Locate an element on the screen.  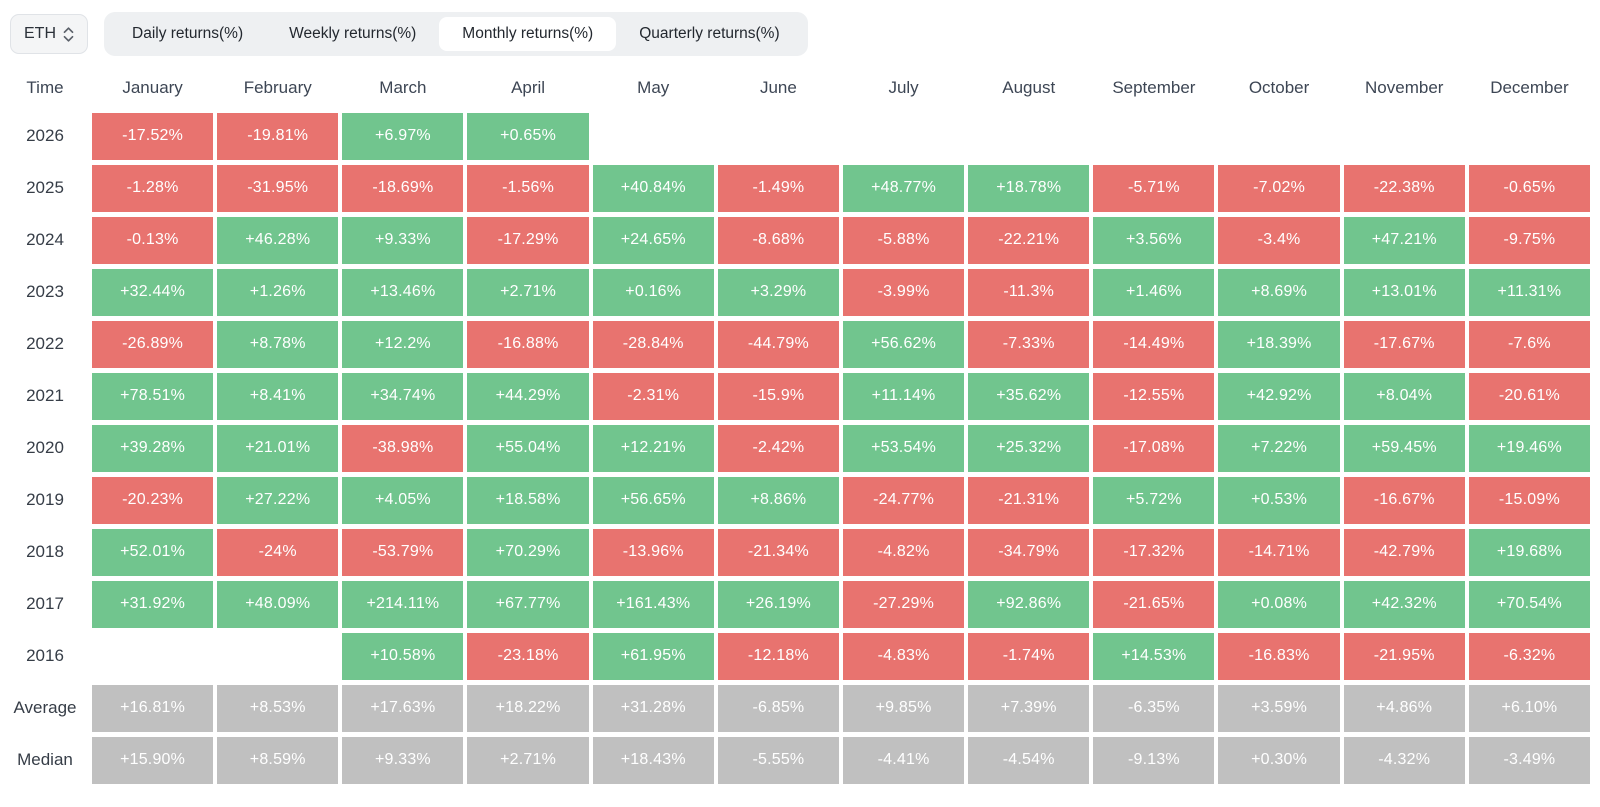
return-cell: -16.67% is located at coordinates (1404, 500).